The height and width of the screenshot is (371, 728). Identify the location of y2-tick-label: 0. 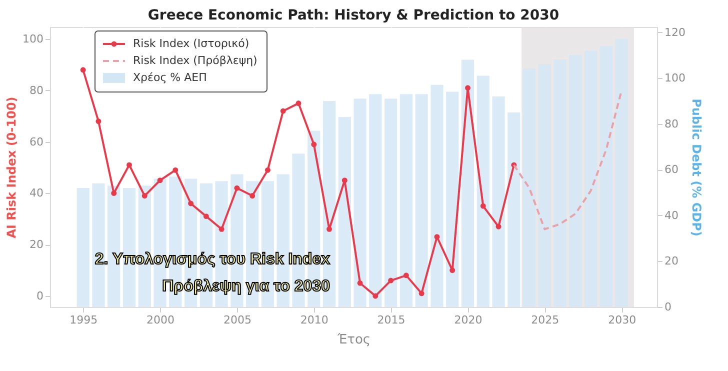
(668, 307).